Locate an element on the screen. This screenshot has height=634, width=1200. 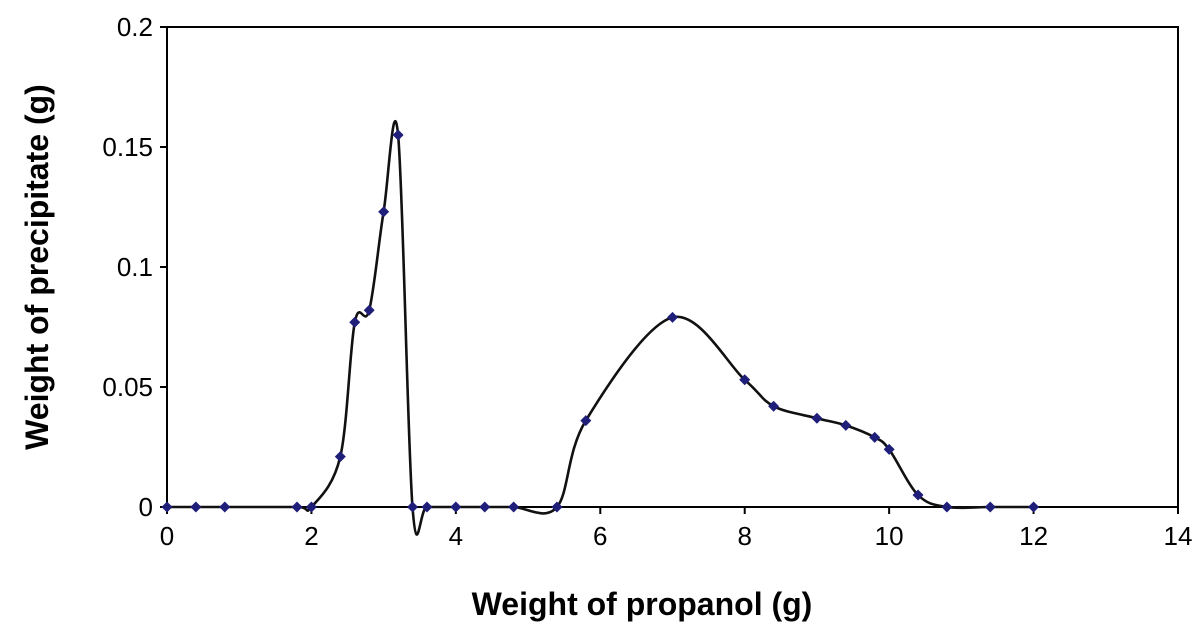
y-tick-label: 0 is located at coordinates (146, 507).